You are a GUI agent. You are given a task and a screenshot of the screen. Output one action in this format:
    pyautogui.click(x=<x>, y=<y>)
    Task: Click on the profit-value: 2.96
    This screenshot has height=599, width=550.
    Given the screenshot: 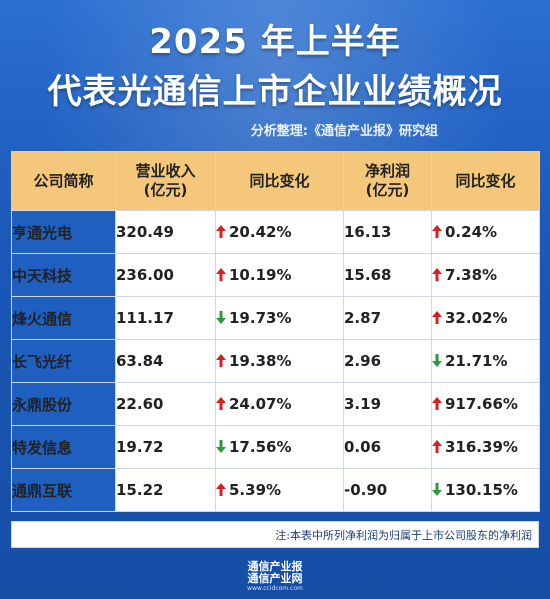 What is the action you would take?
    pyautogui.click(x=363, y=361)
    